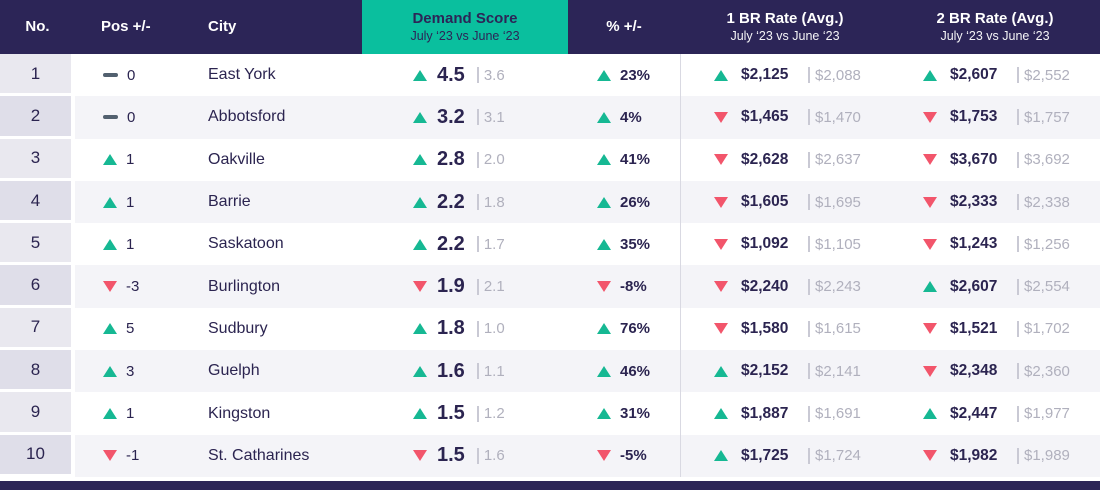  What do you see at coordinates (1043, 202) in the screenshot?
I see `previous-value: $2,338` at bounding box center [1043, 202].